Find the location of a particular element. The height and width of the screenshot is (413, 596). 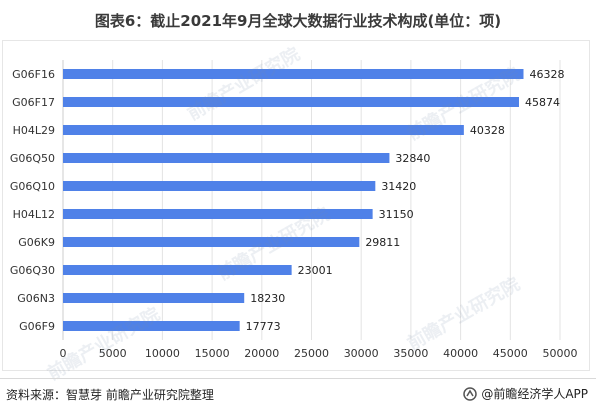

y-tick-label: G06F17 is located at coordinates (33, 102).